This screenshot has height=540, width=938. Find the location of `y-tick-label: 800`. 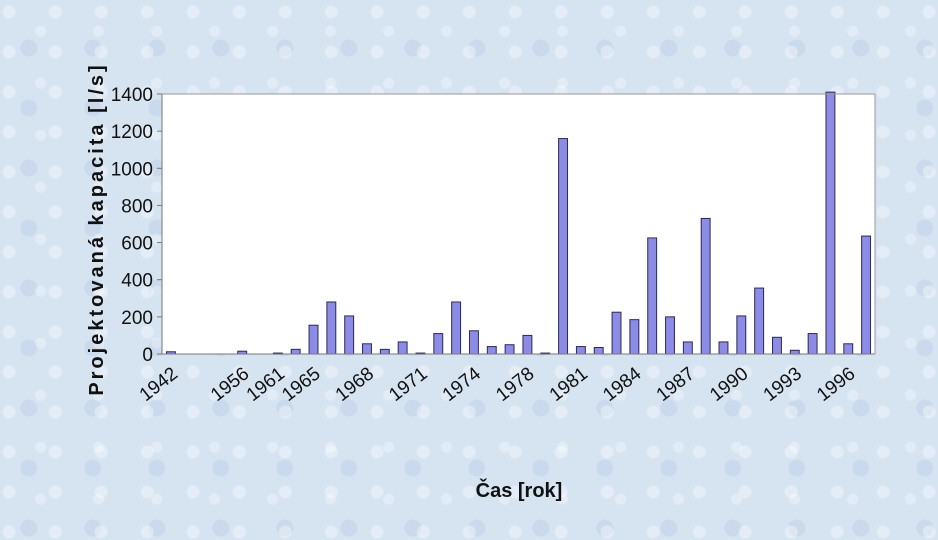

y-tick-label: 800 is located at coordinates (137, 206).